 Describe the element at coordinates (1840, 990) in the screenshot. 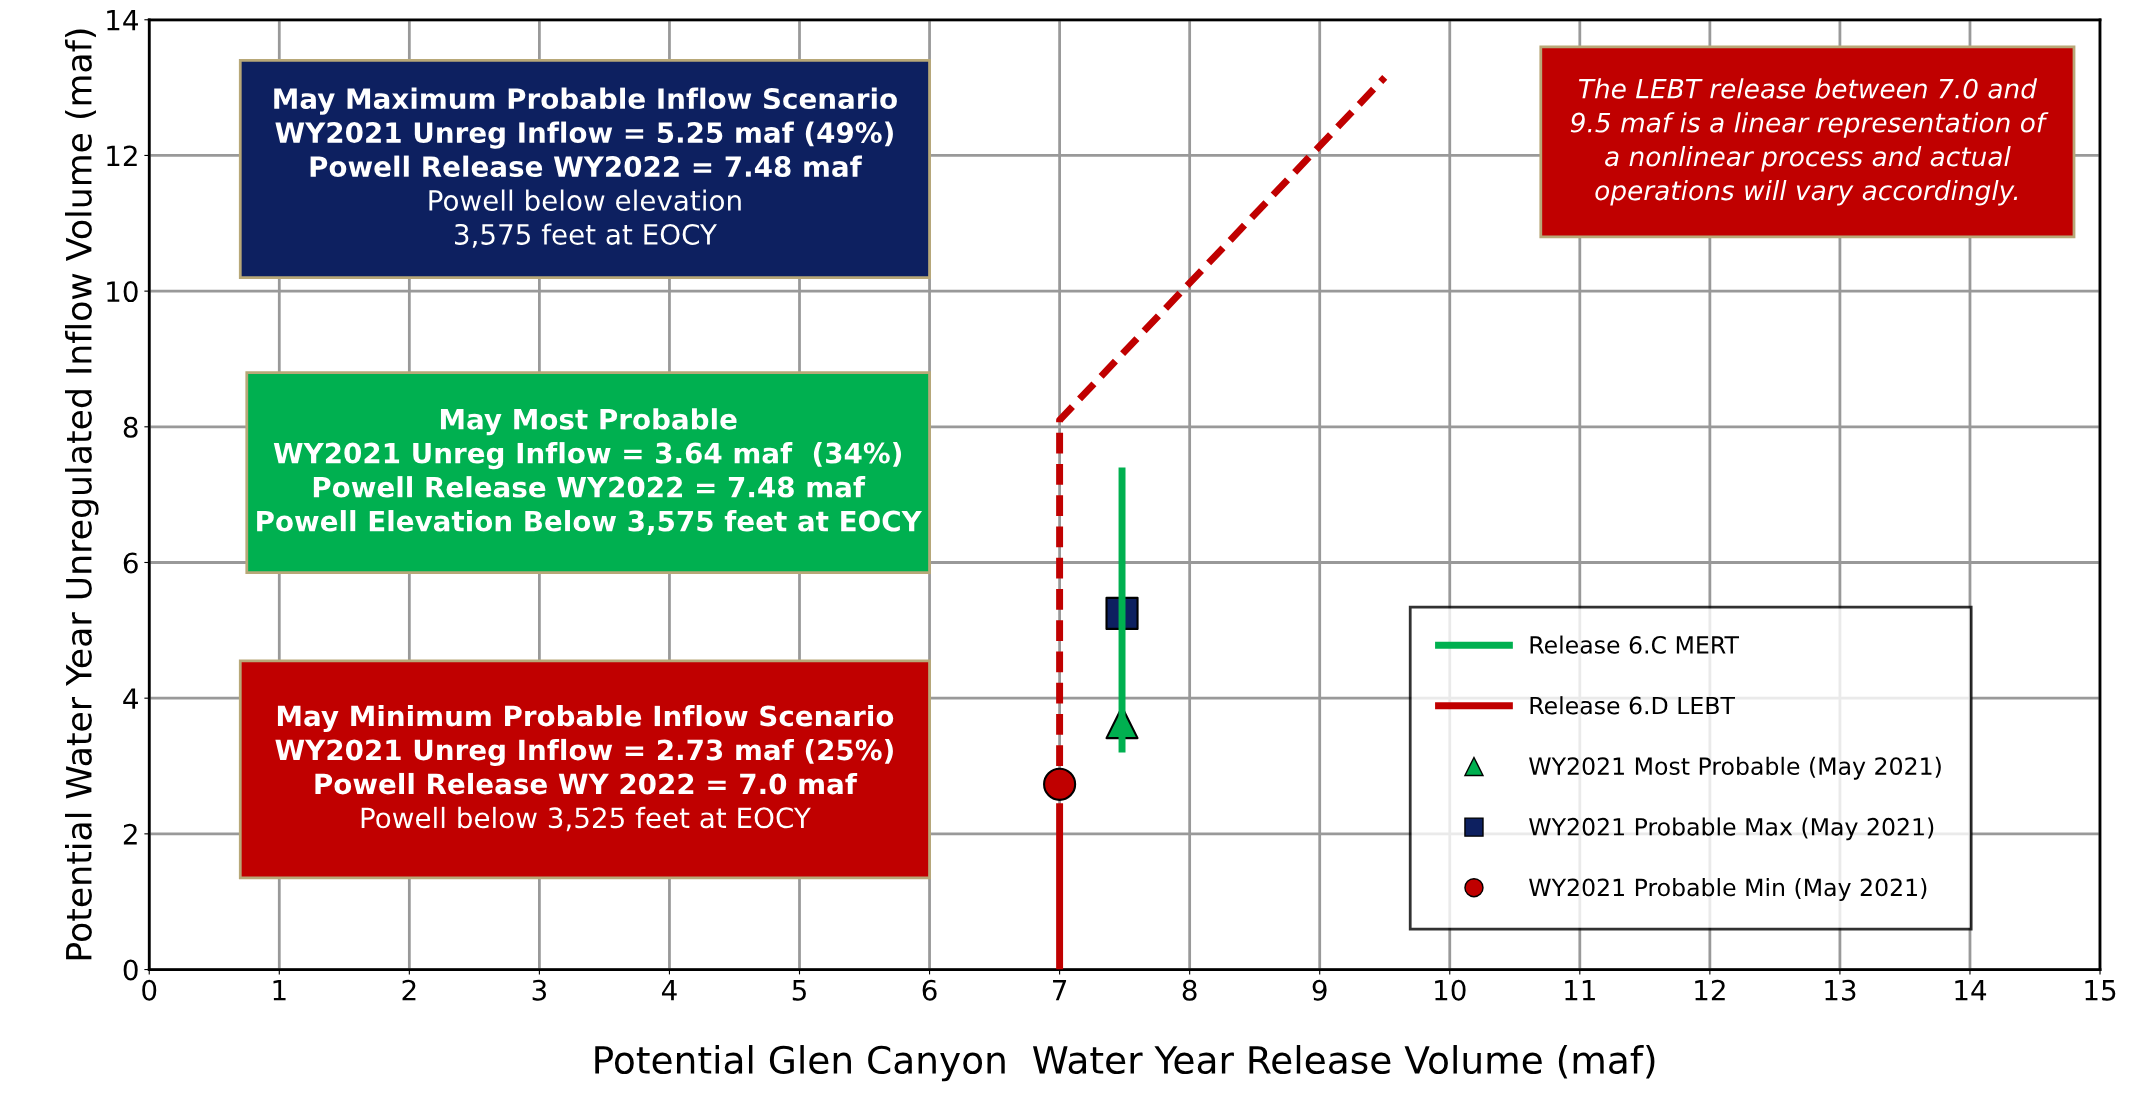

I see `x-tick-label: 13` at that location.